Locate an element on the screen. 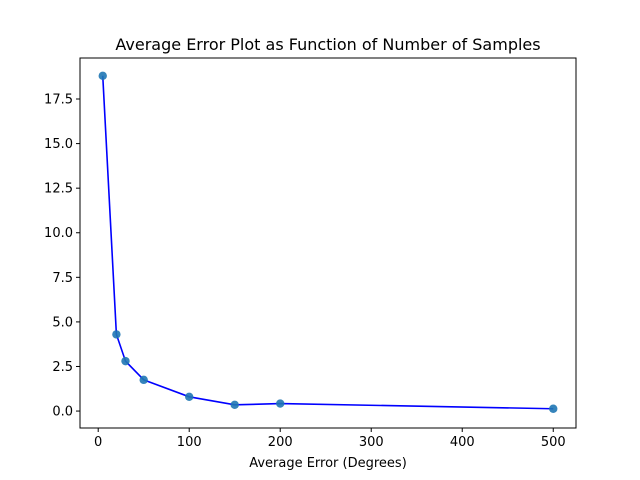  y-tick-label: 5.0 is located at coordinates (62, 322).